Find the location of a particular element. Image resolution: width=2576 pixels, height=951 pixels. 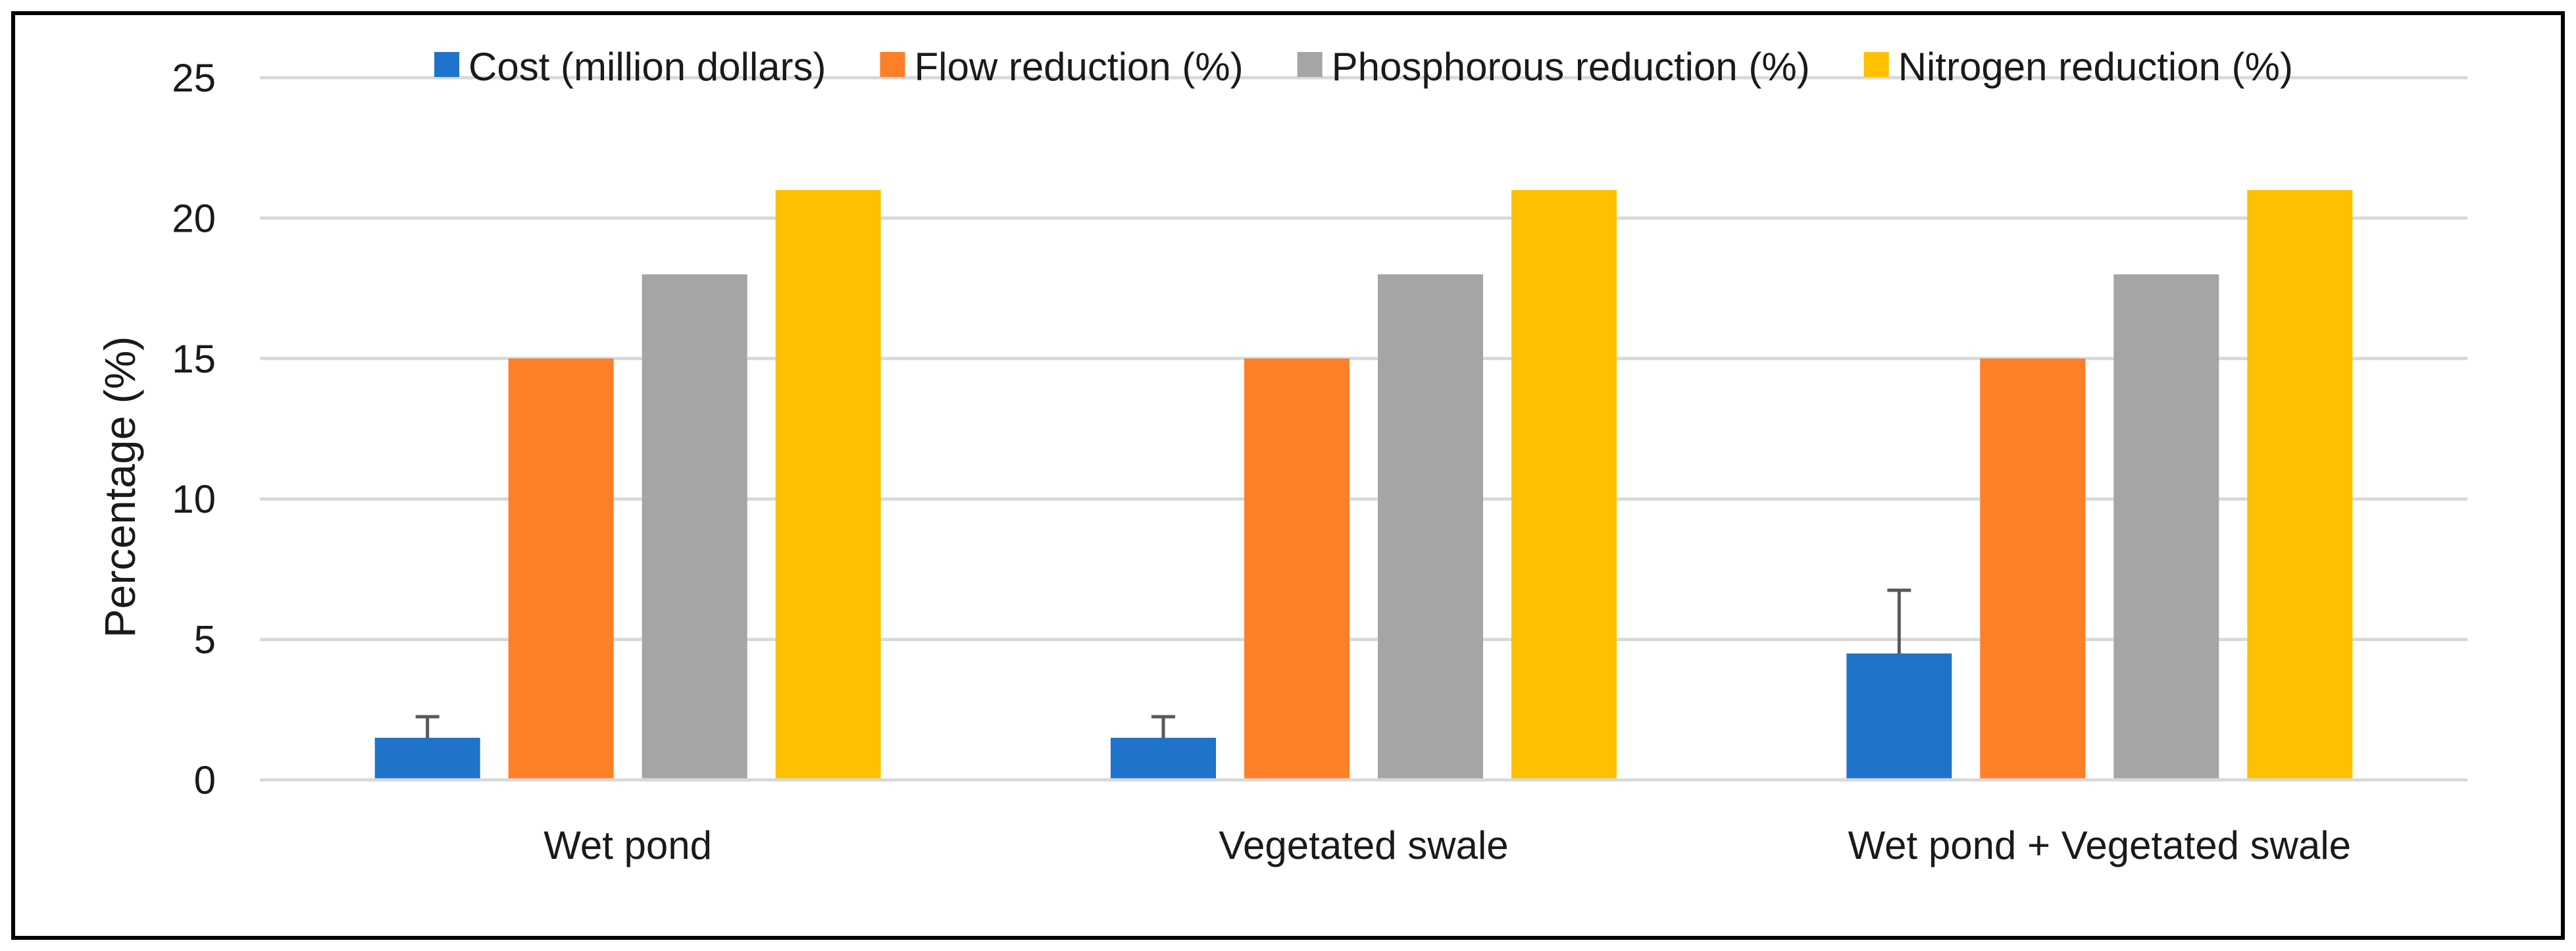

legend-label: Cost (million dollars) is located at coordinates (647, 67).